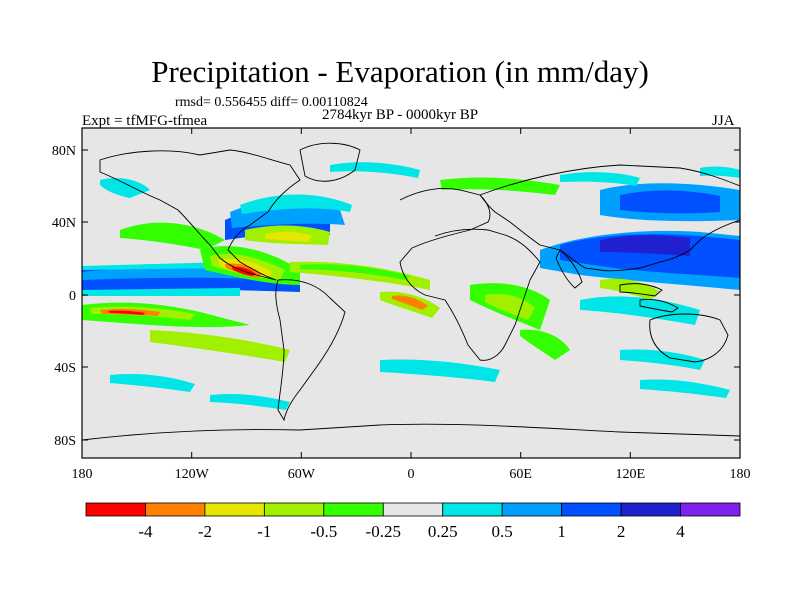  What do you see at coordinates (561, 531) in the screenshot?
I see `colorbar-label: 1` at bounding box center [561, 531].